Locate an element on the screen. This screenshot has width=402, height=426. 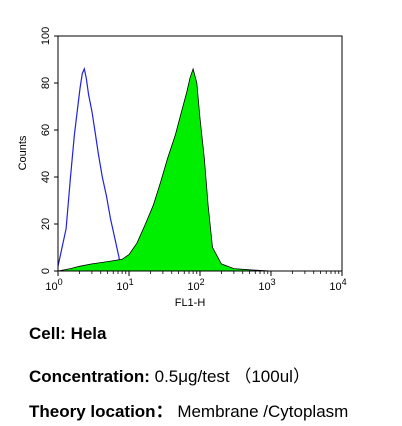
x-tick-label: 10³ is located at coordinates (266, 285).